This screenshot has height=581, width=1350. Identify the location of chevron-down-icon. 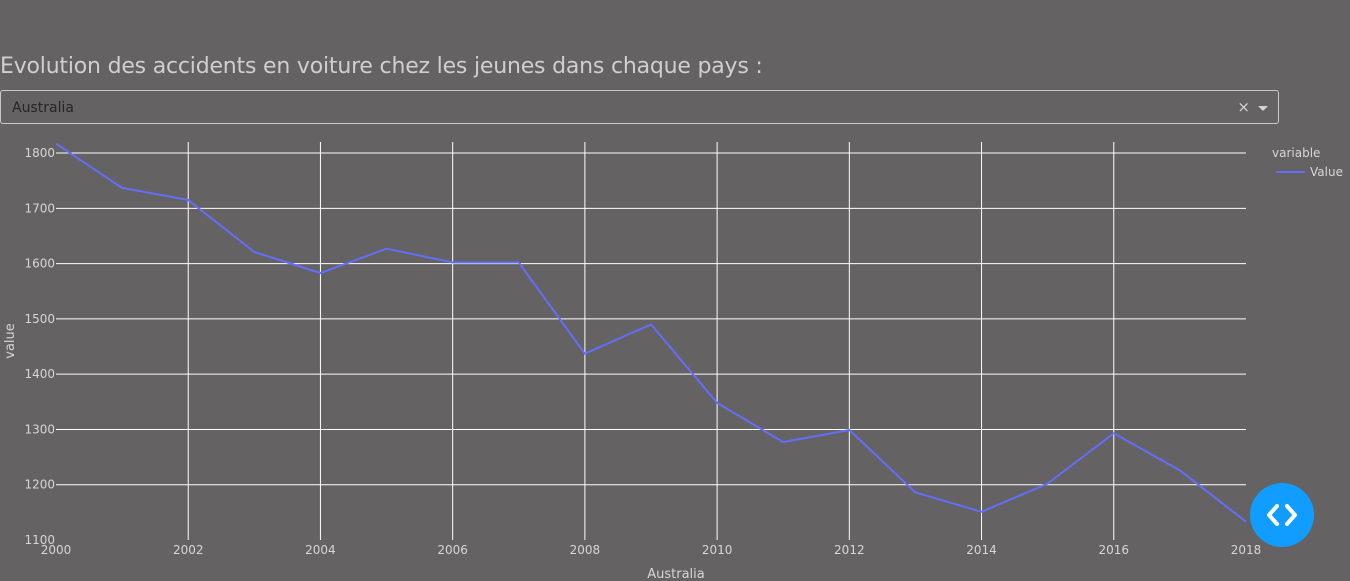
(1263, 108).